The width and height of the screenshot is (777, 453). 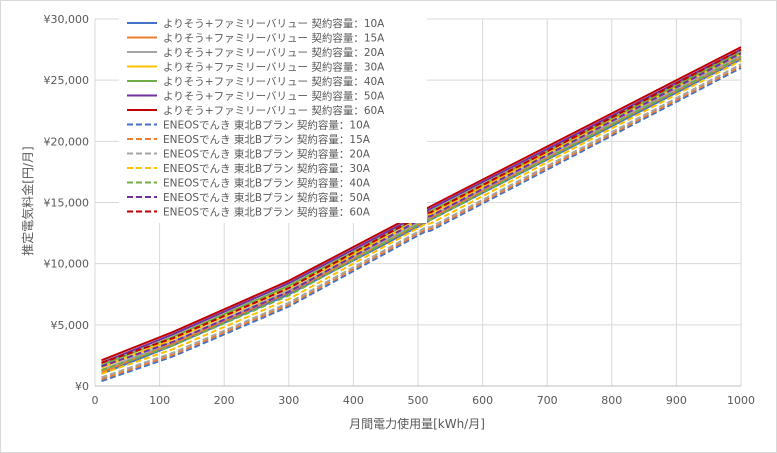 What do you see at coordinates (676, 400) in the screenshot?
I see `x-tick-label: 900` at bounding box center [676, 400].